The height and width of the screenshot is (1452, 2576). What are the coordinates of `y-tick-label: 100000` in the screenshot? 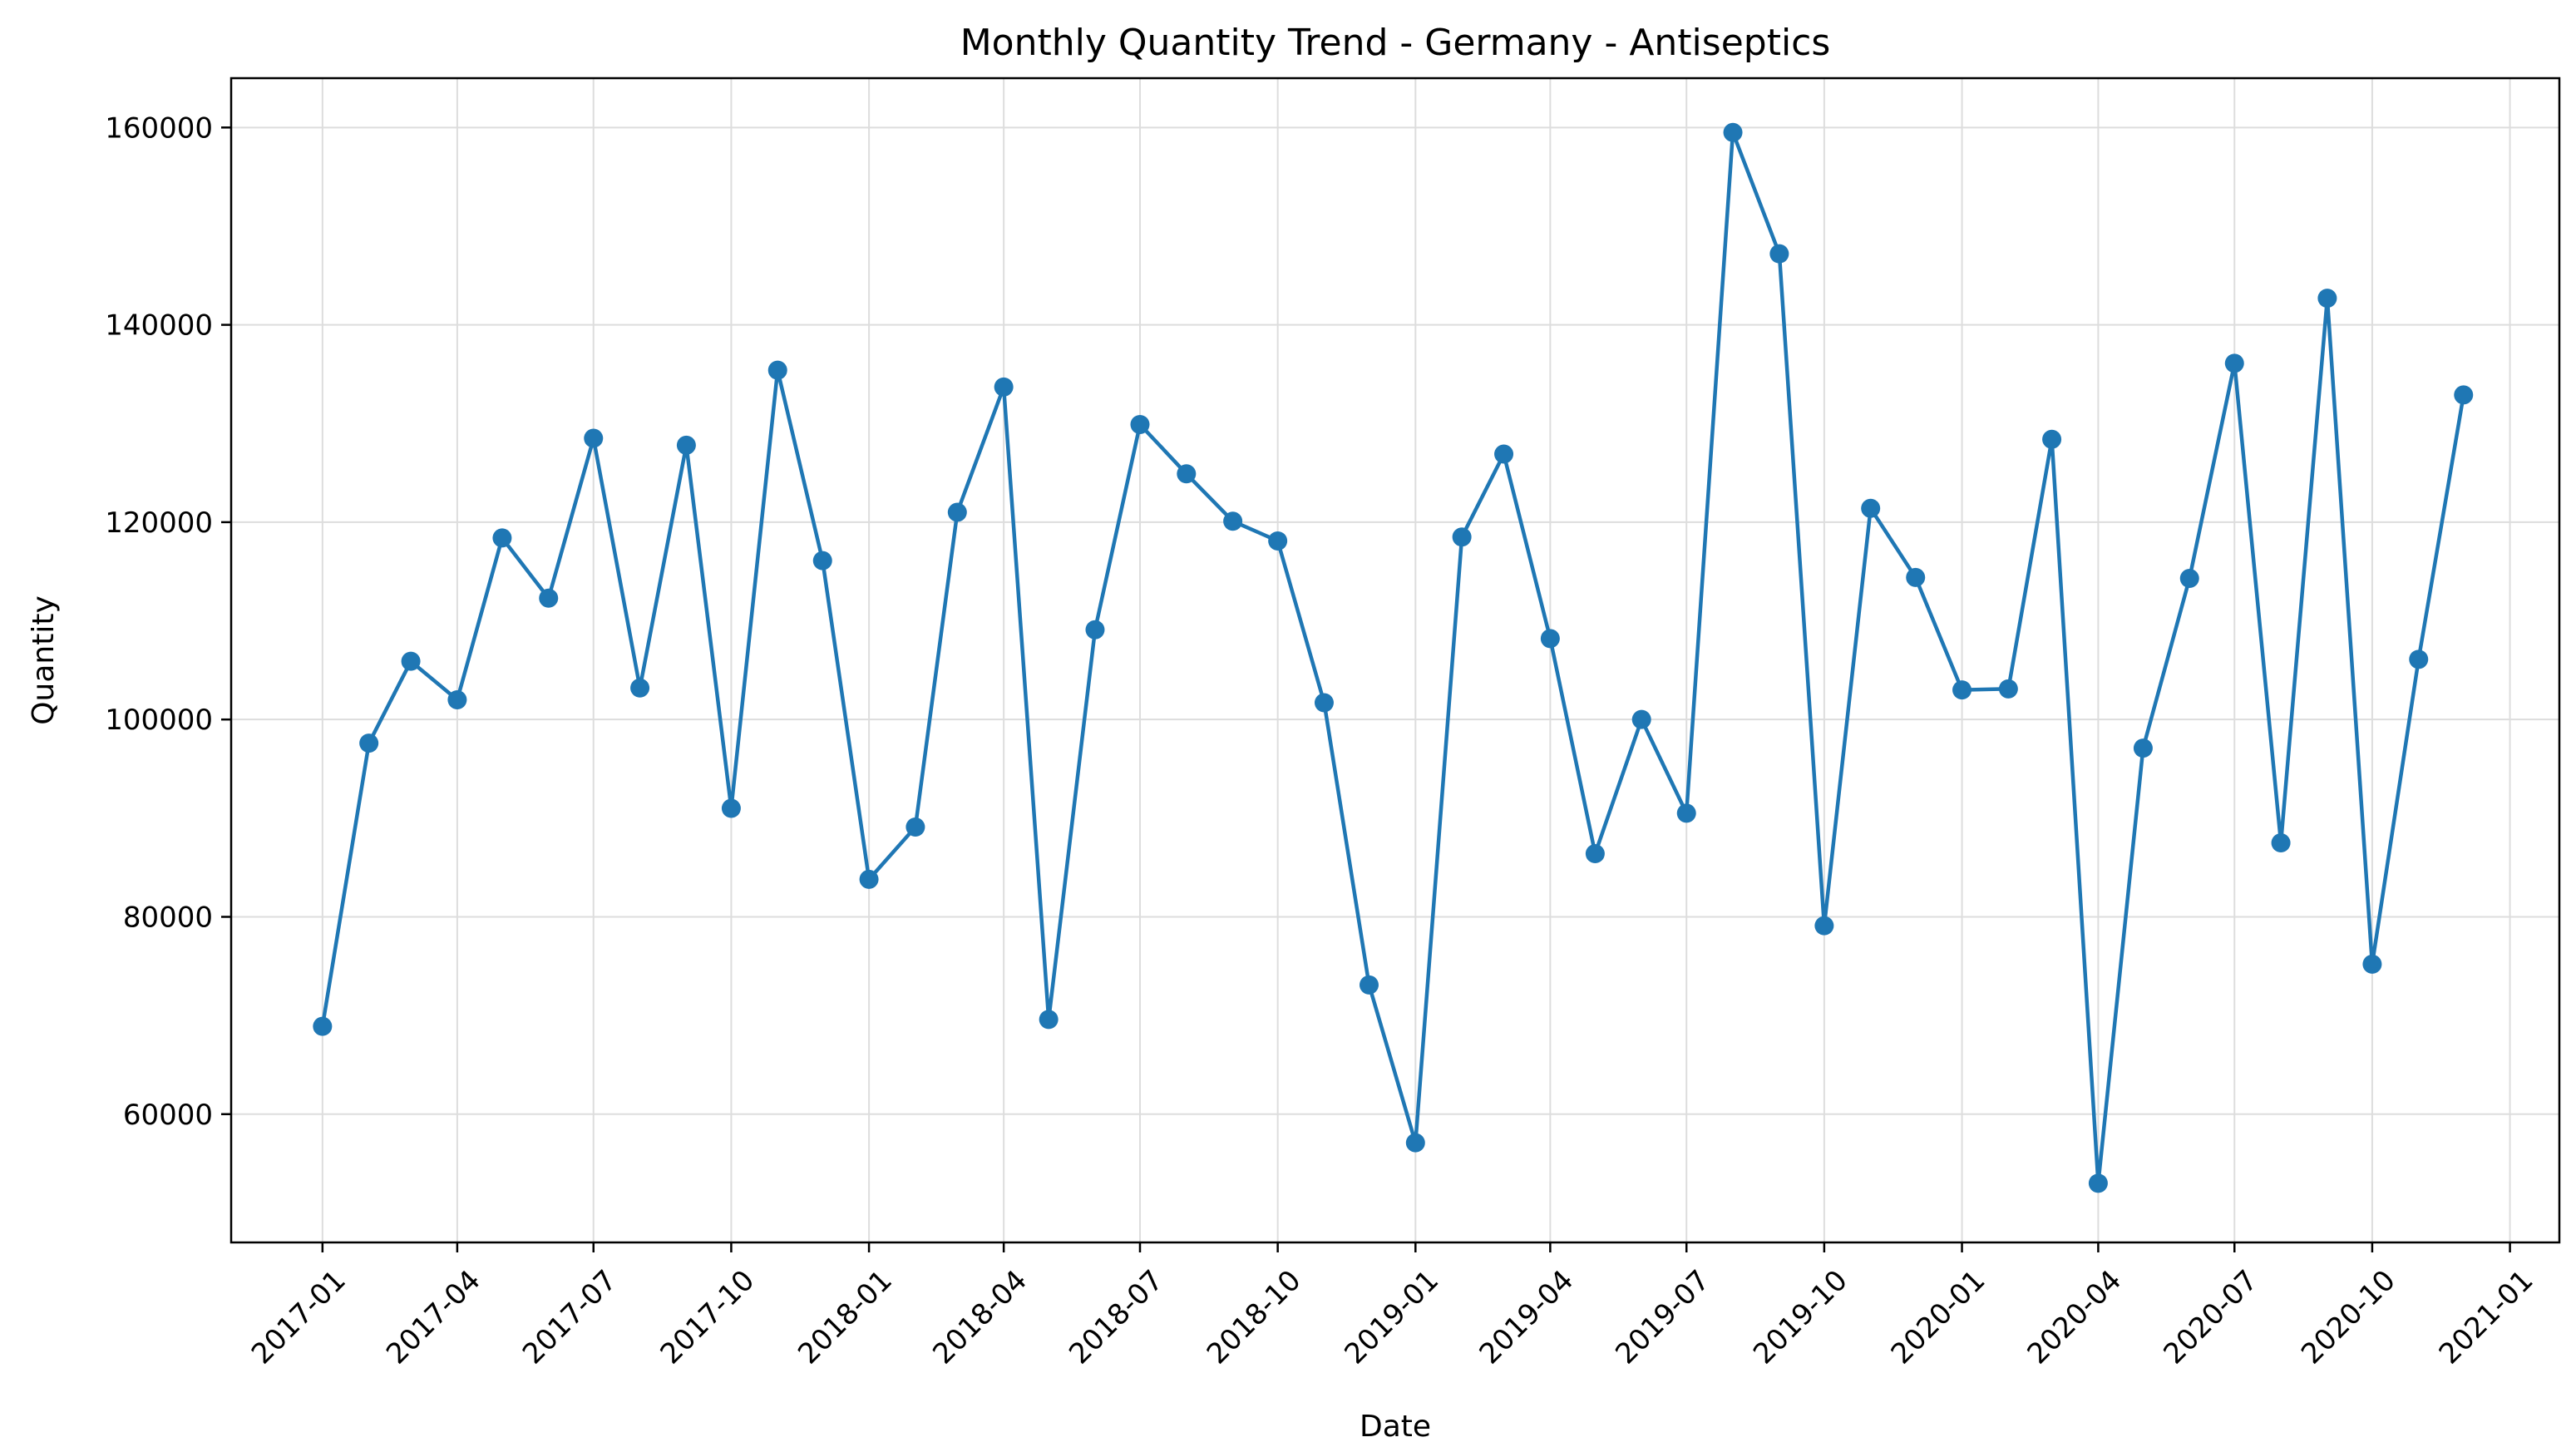 It's located at (159, 721).